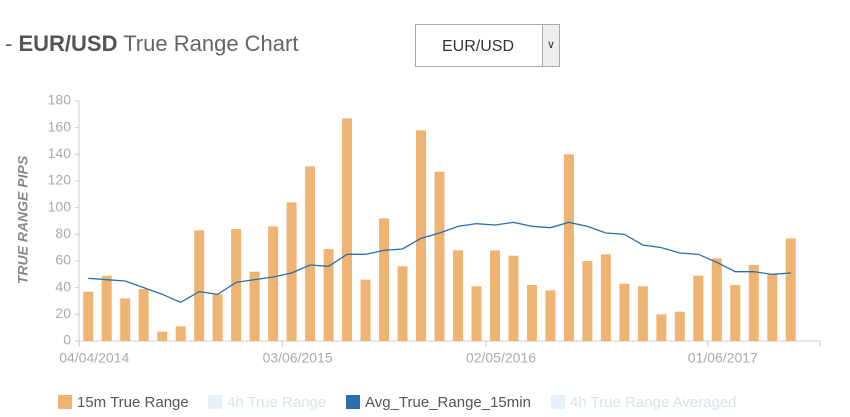 This screenshot has width=850, height=417. What do you see at coordinates (653, 402) in the screenshot?
I see `legend-label: 4h True Range Averaged` at bounding box center [653, 402].